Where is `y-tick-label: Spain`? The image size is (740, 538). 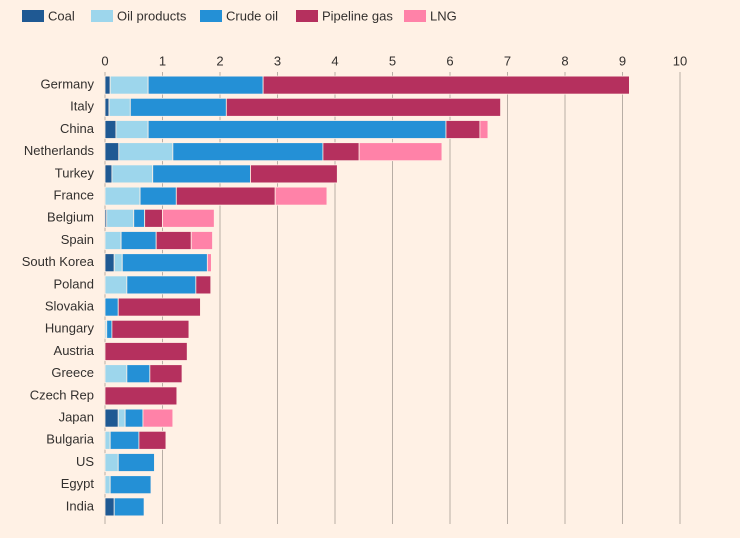 y-tick-label: Spain is located at coordinates (77, 239).